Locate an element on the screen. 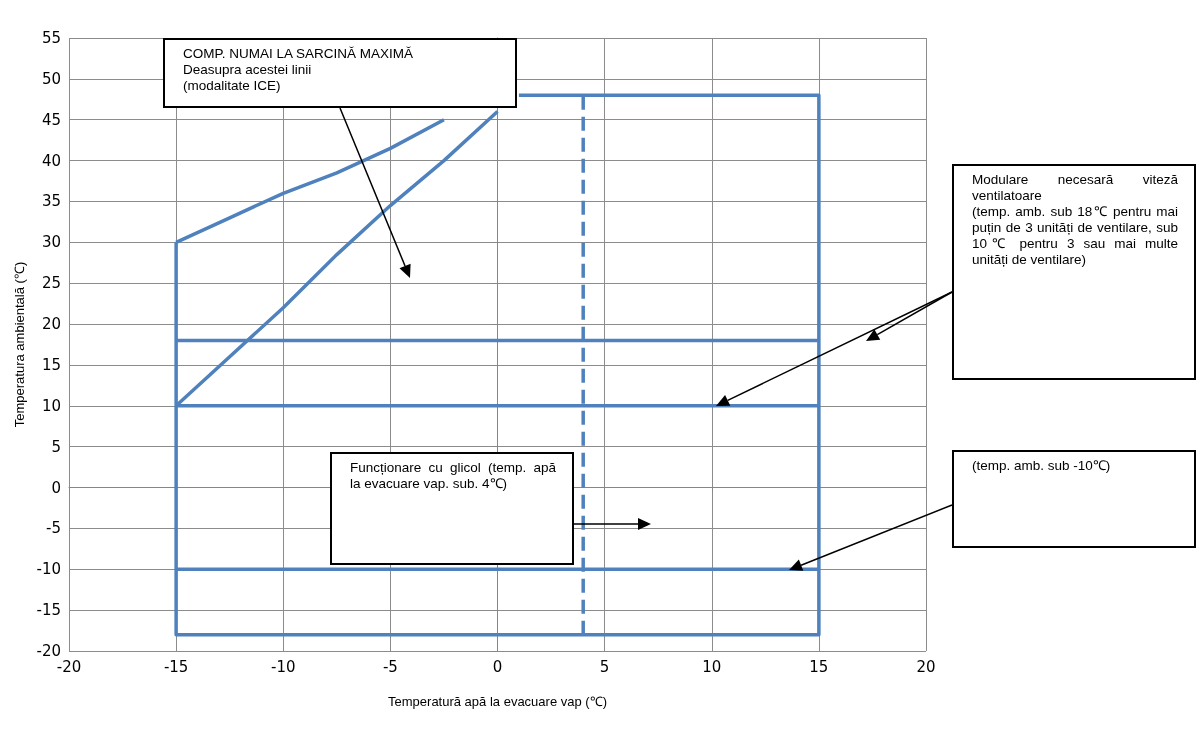 The width and height of the screenshot is (1199, 731). x-tick-label: 5 is located at coordinates (604, 666).